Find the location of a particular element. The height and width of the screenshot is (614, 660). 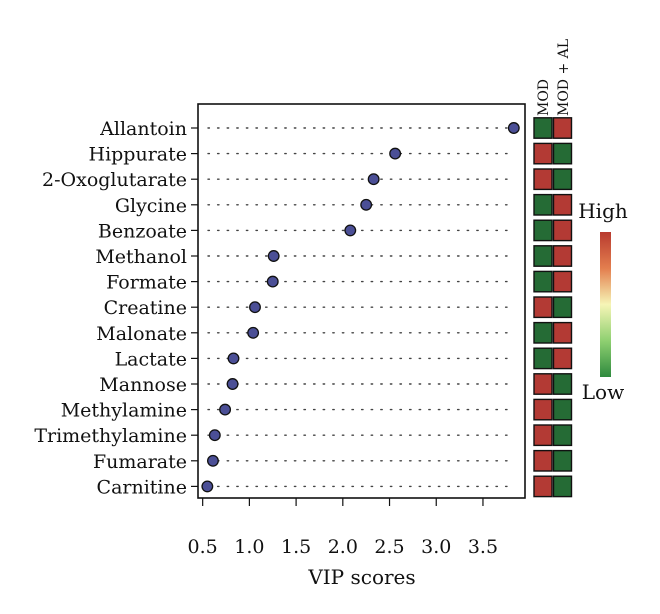

category-label: Carnitine is located at coordinates (142, 487).